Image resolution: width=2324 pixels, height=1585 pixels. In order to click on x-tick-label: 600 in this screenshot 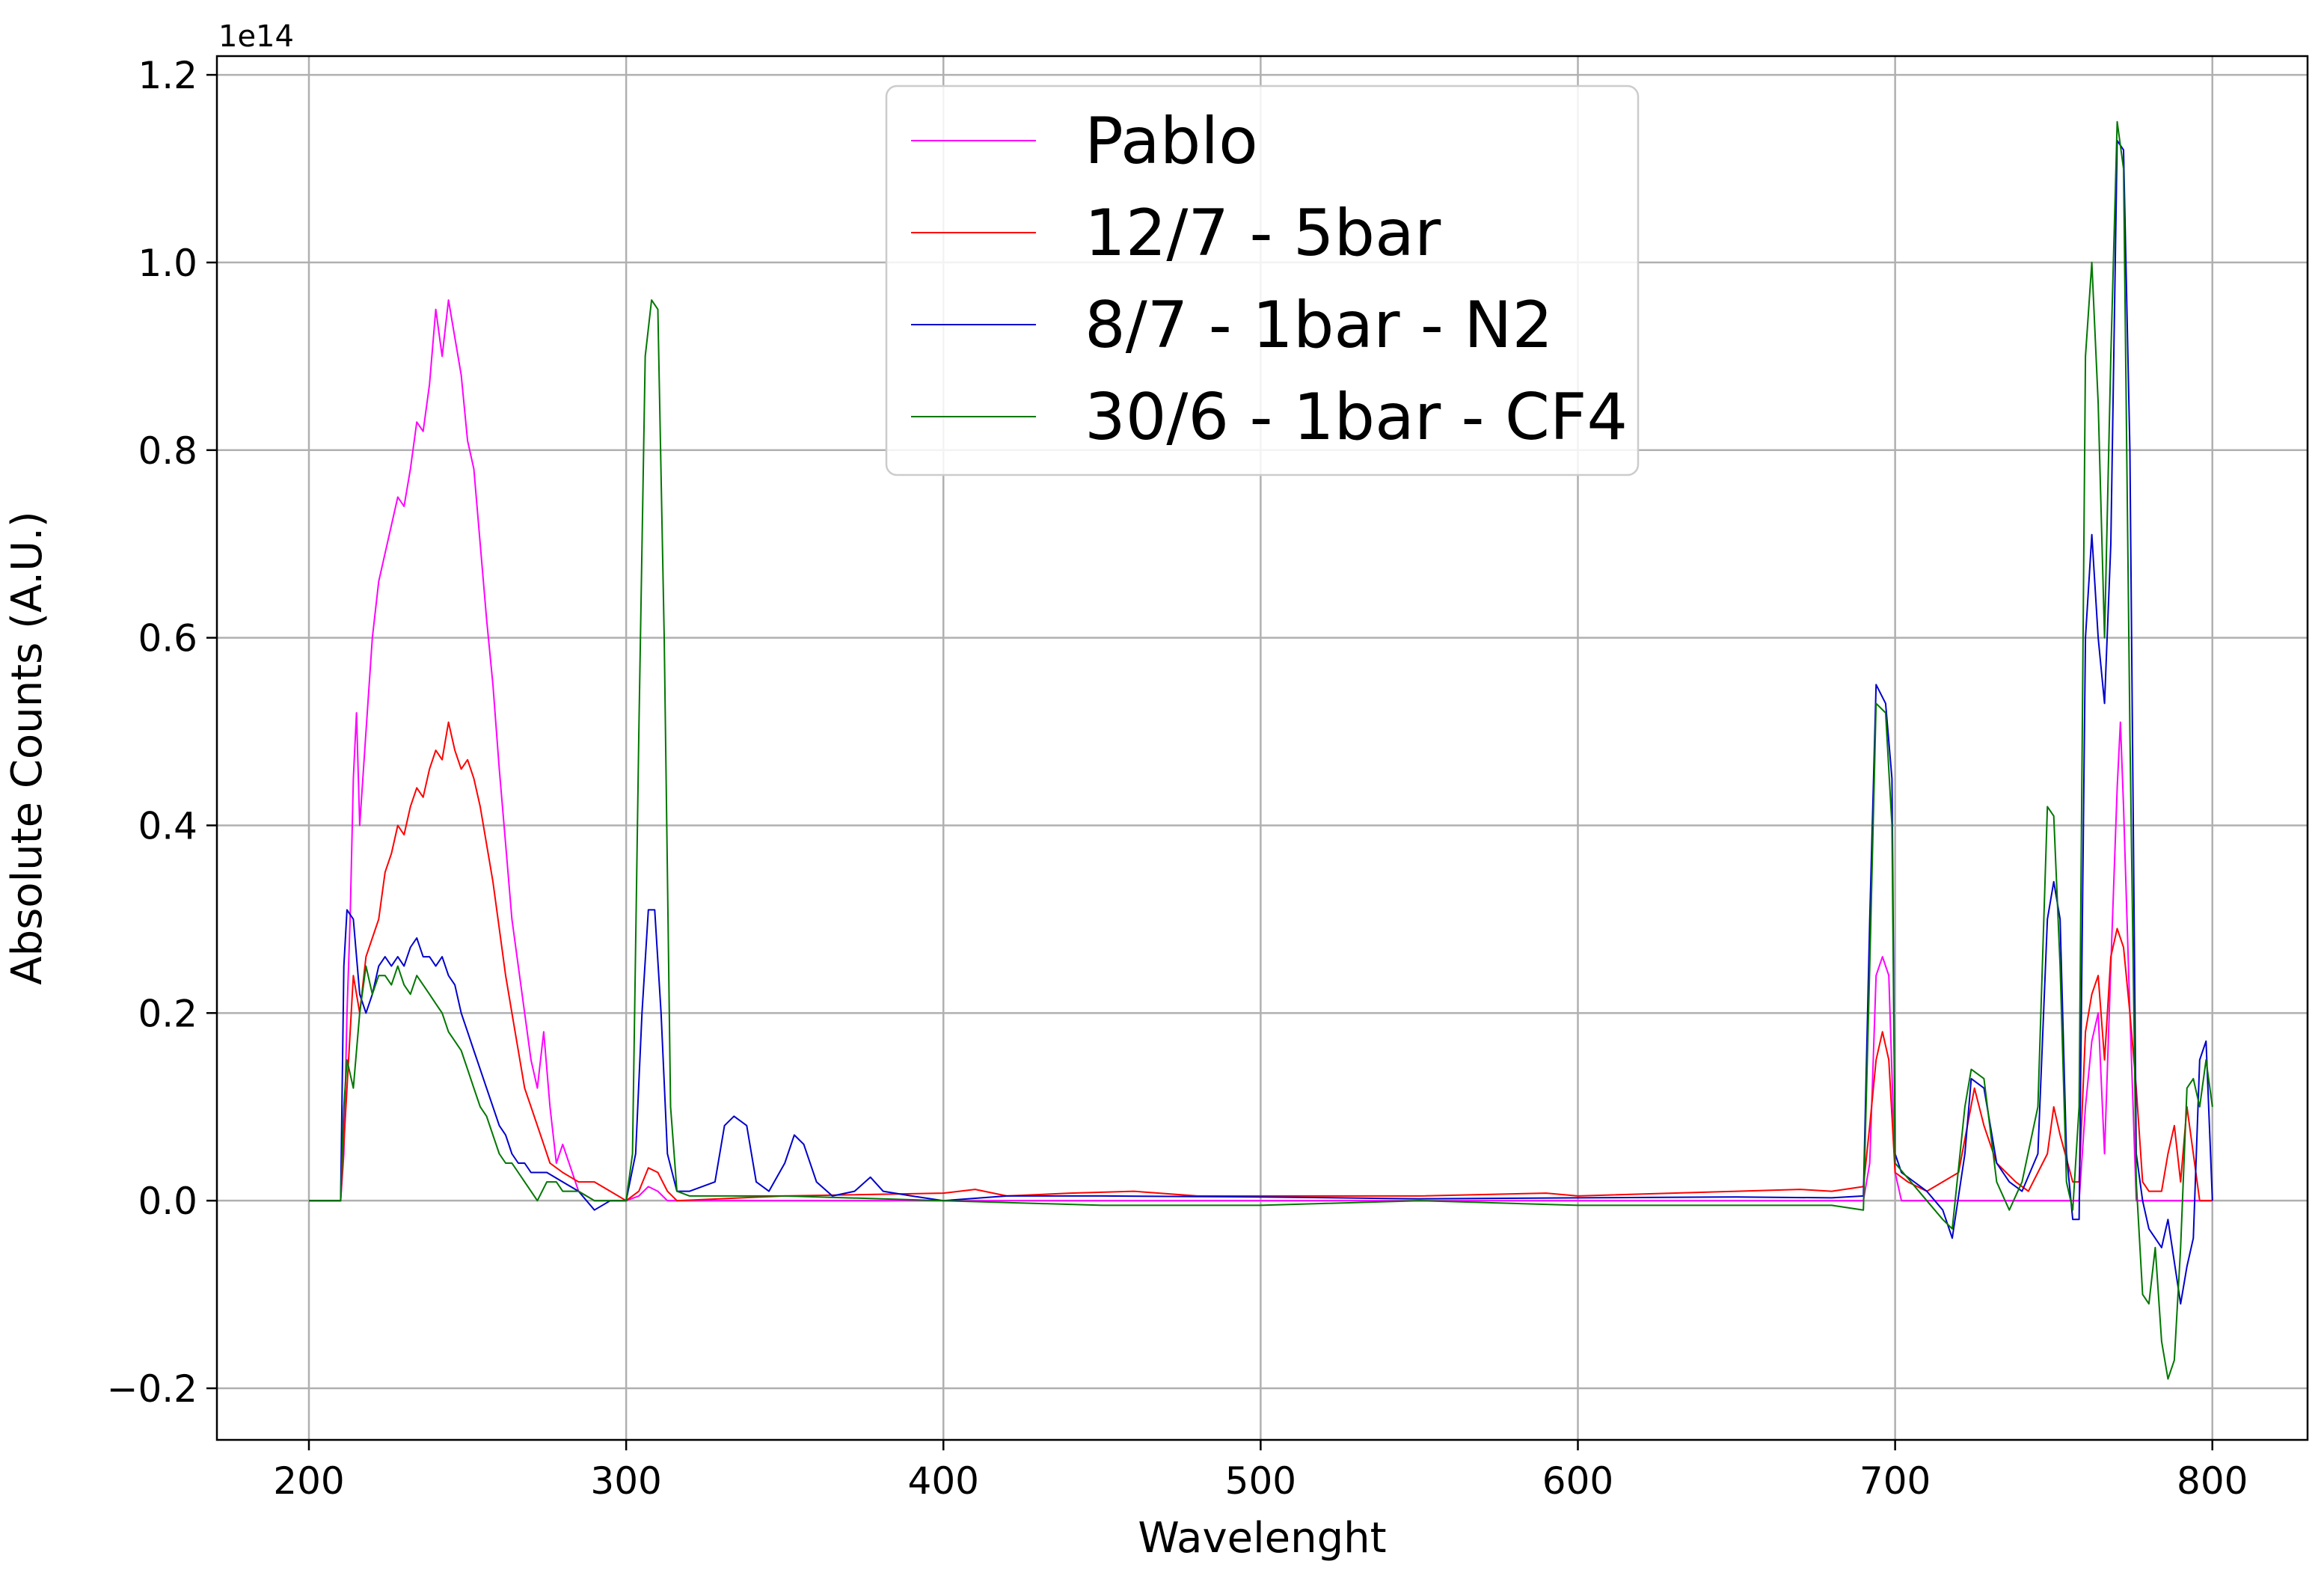, I will do `click(1577, 1481)`.